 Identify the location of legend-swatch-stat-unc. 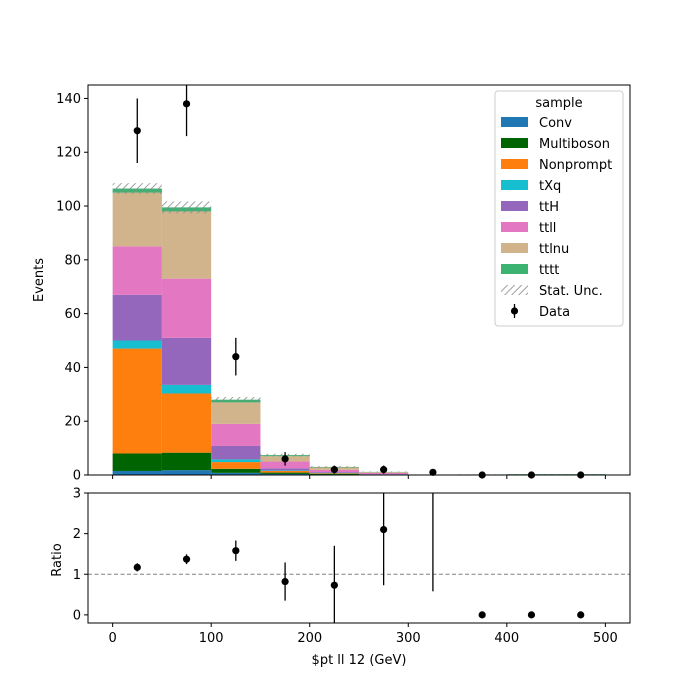
(514, 290).